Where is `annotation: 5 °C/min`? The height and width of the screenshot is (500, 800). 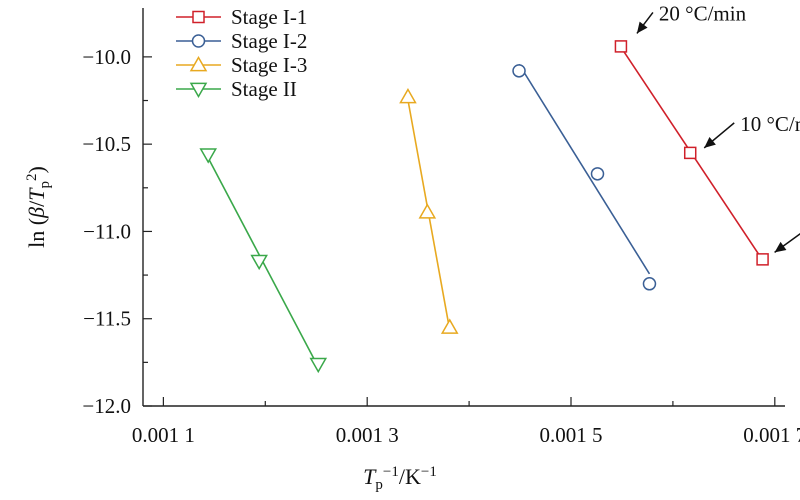
annotation: 5 °C/min is located at coordinates (787, 243).